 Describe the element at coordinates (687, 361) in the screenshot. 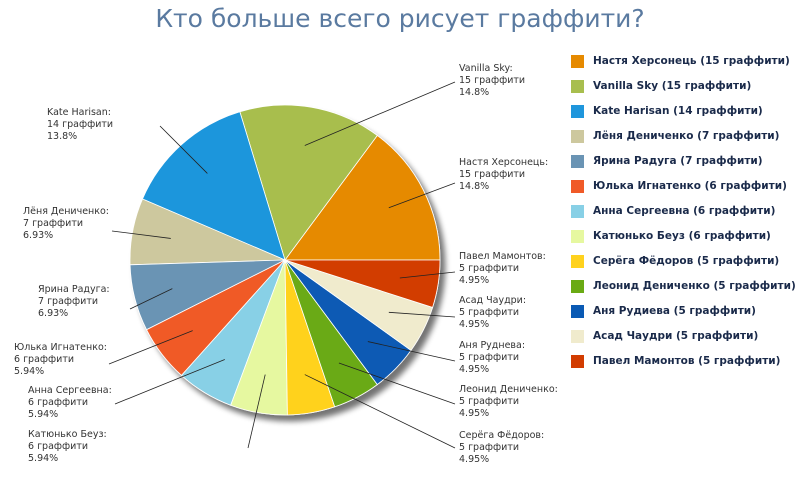

I see `legend-label: Павел Мамонтов (5 граффити)` at that location.